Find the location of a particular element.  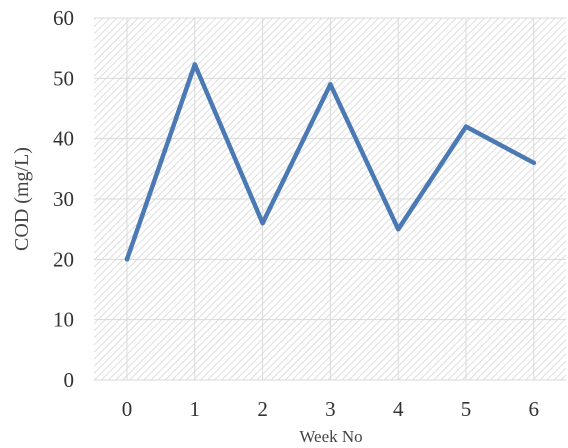

x-tick-label: 3 is located at coordinates (330, 409).